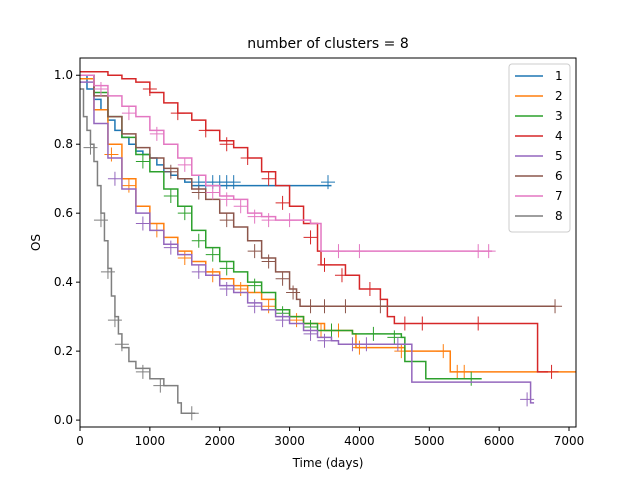  What do you see at coordinates (36, 242) in the screenshot?
I see `y-axis-label: OS` at bounding box center [36, 242].